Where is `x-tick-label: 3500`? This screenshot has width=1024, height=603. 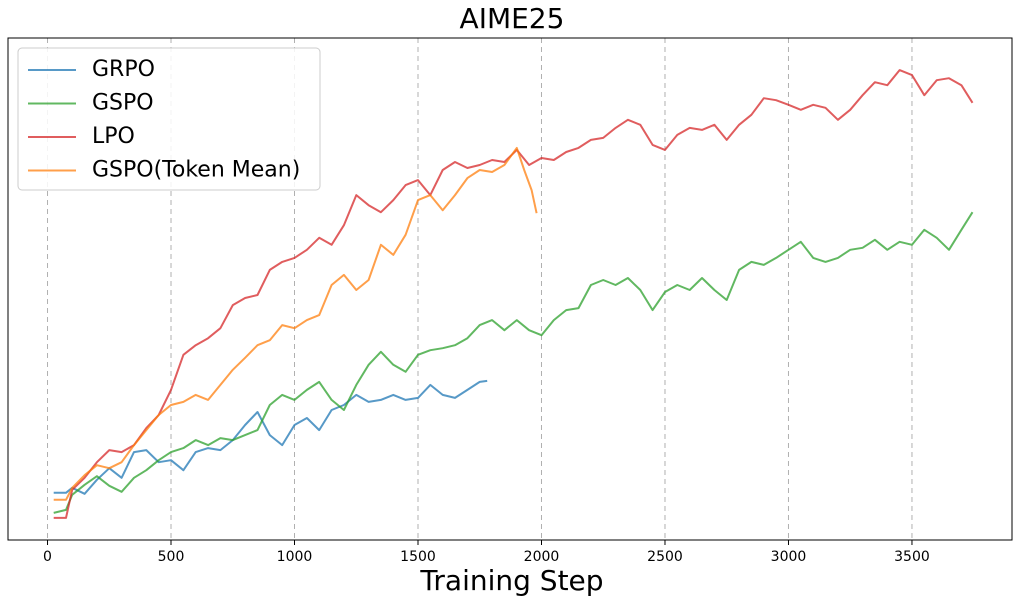 x-tick-label: 3500 is located at coordinates (912, 557).